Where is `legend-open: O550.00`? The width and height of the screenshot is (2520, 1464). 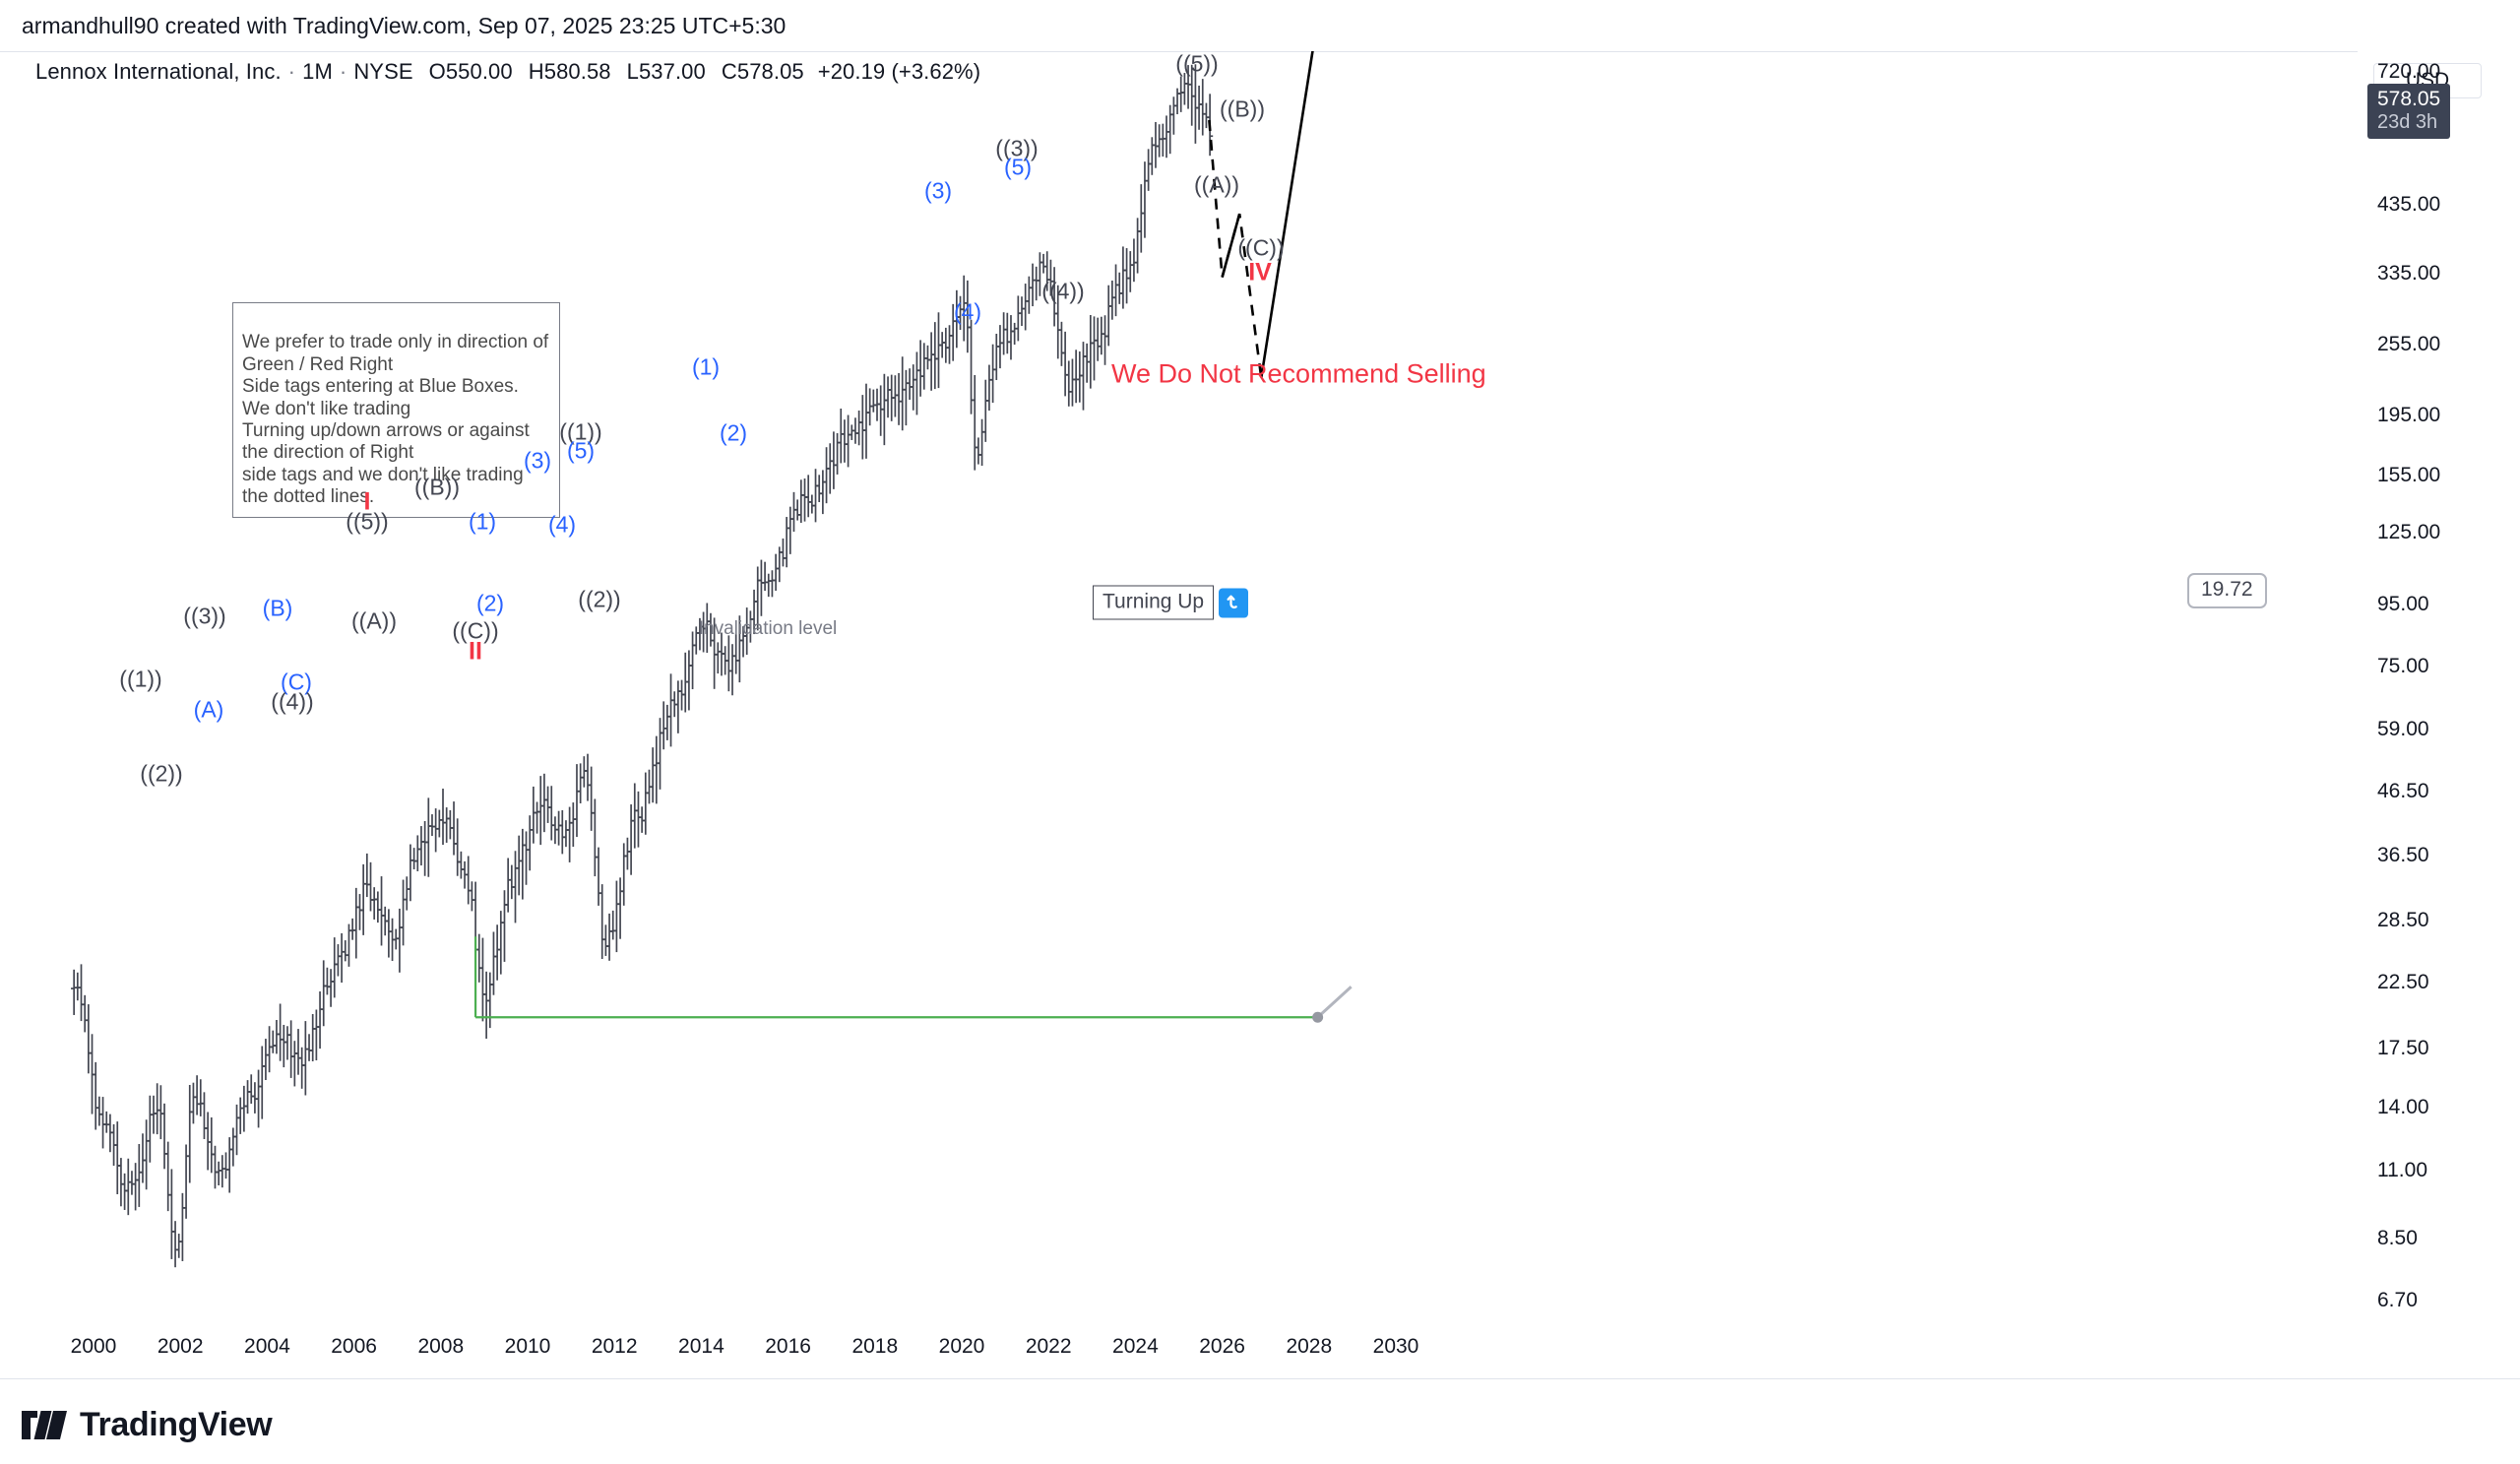 legend-open: O550.00 is located at coordinates (471, 72).